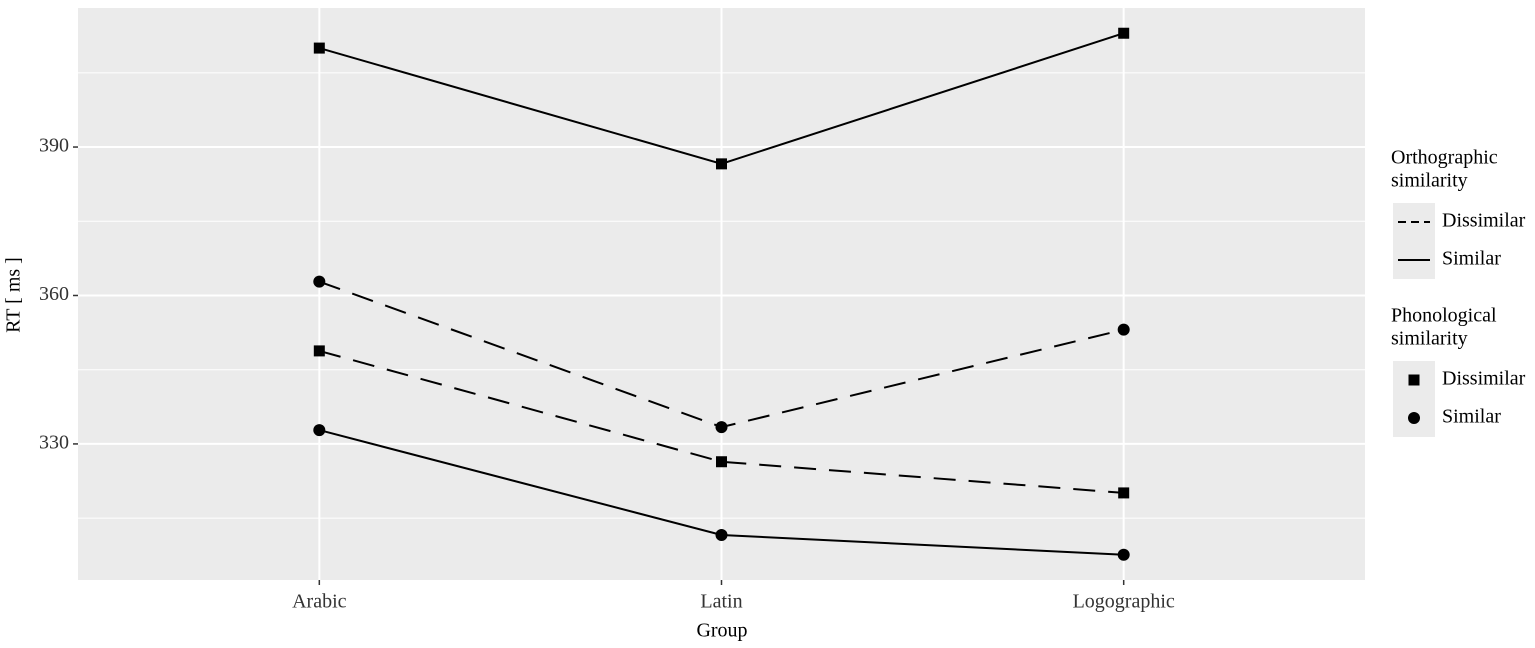  What do you see at coordinates (14, 295) in the screenshot?
I see `y-axis-title: RT [ ms ]` at bounding box center [14, 295].